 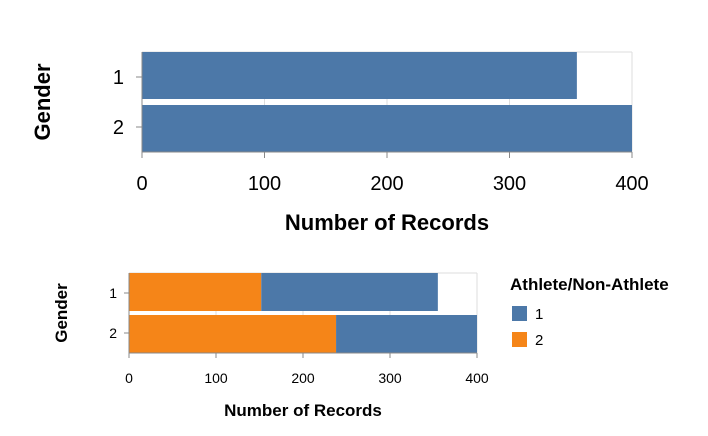 I want to click on chart2-x-axis-title: Number of Records, so click(x=303, y=410).